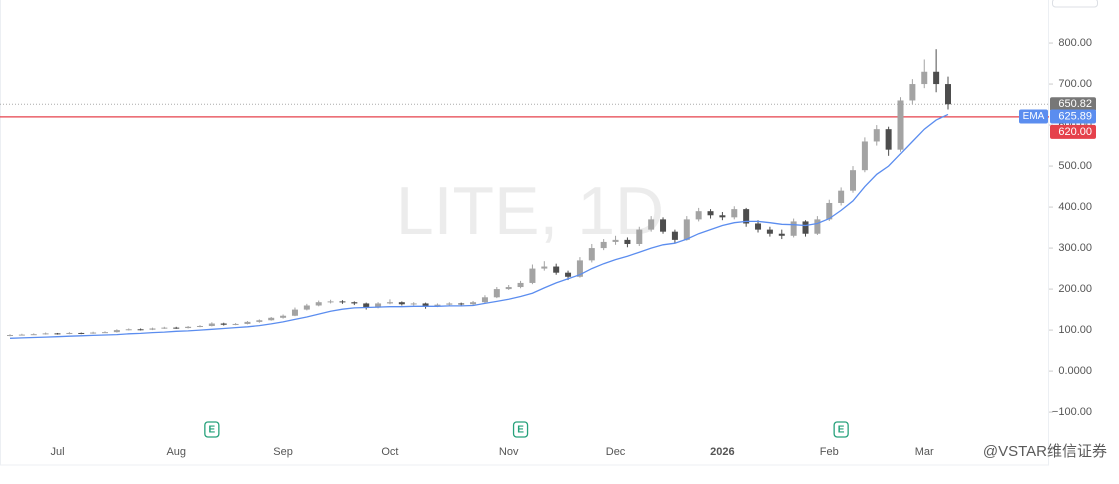 This screenshot has width=1119, height=484. I want to click on y-tick-label: −100.00, so click(1072, 412).